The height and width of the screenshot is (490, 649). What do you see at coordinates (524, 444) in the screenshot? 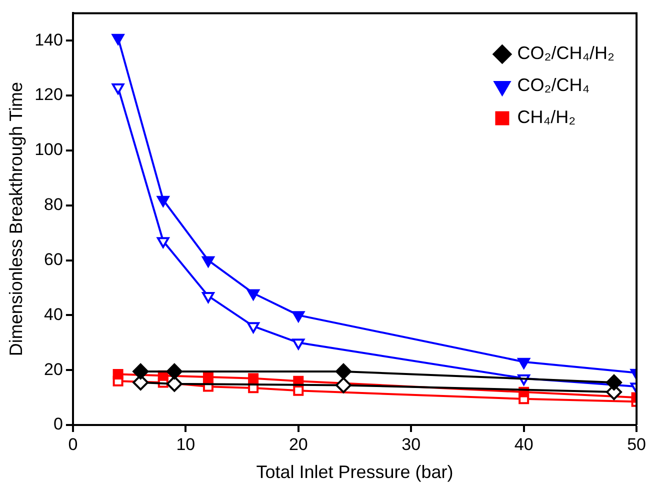
I see `x-tick-label: 40` at bounding box center [524, 444].